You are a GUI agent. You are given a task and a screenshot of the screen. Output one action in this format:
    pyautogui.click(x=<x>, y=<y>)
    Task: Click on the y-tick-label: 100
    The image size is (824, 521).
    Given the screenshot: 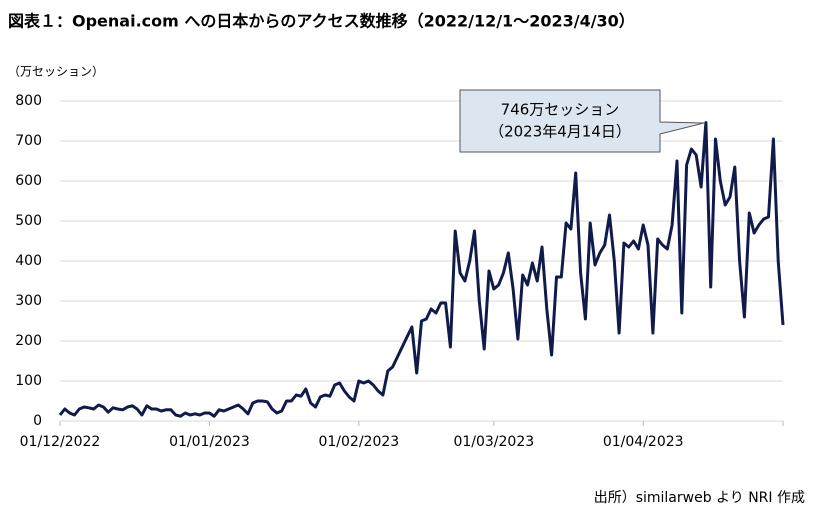 What is the action you would take?
    pyautogui.click(x=28, y=381)
    